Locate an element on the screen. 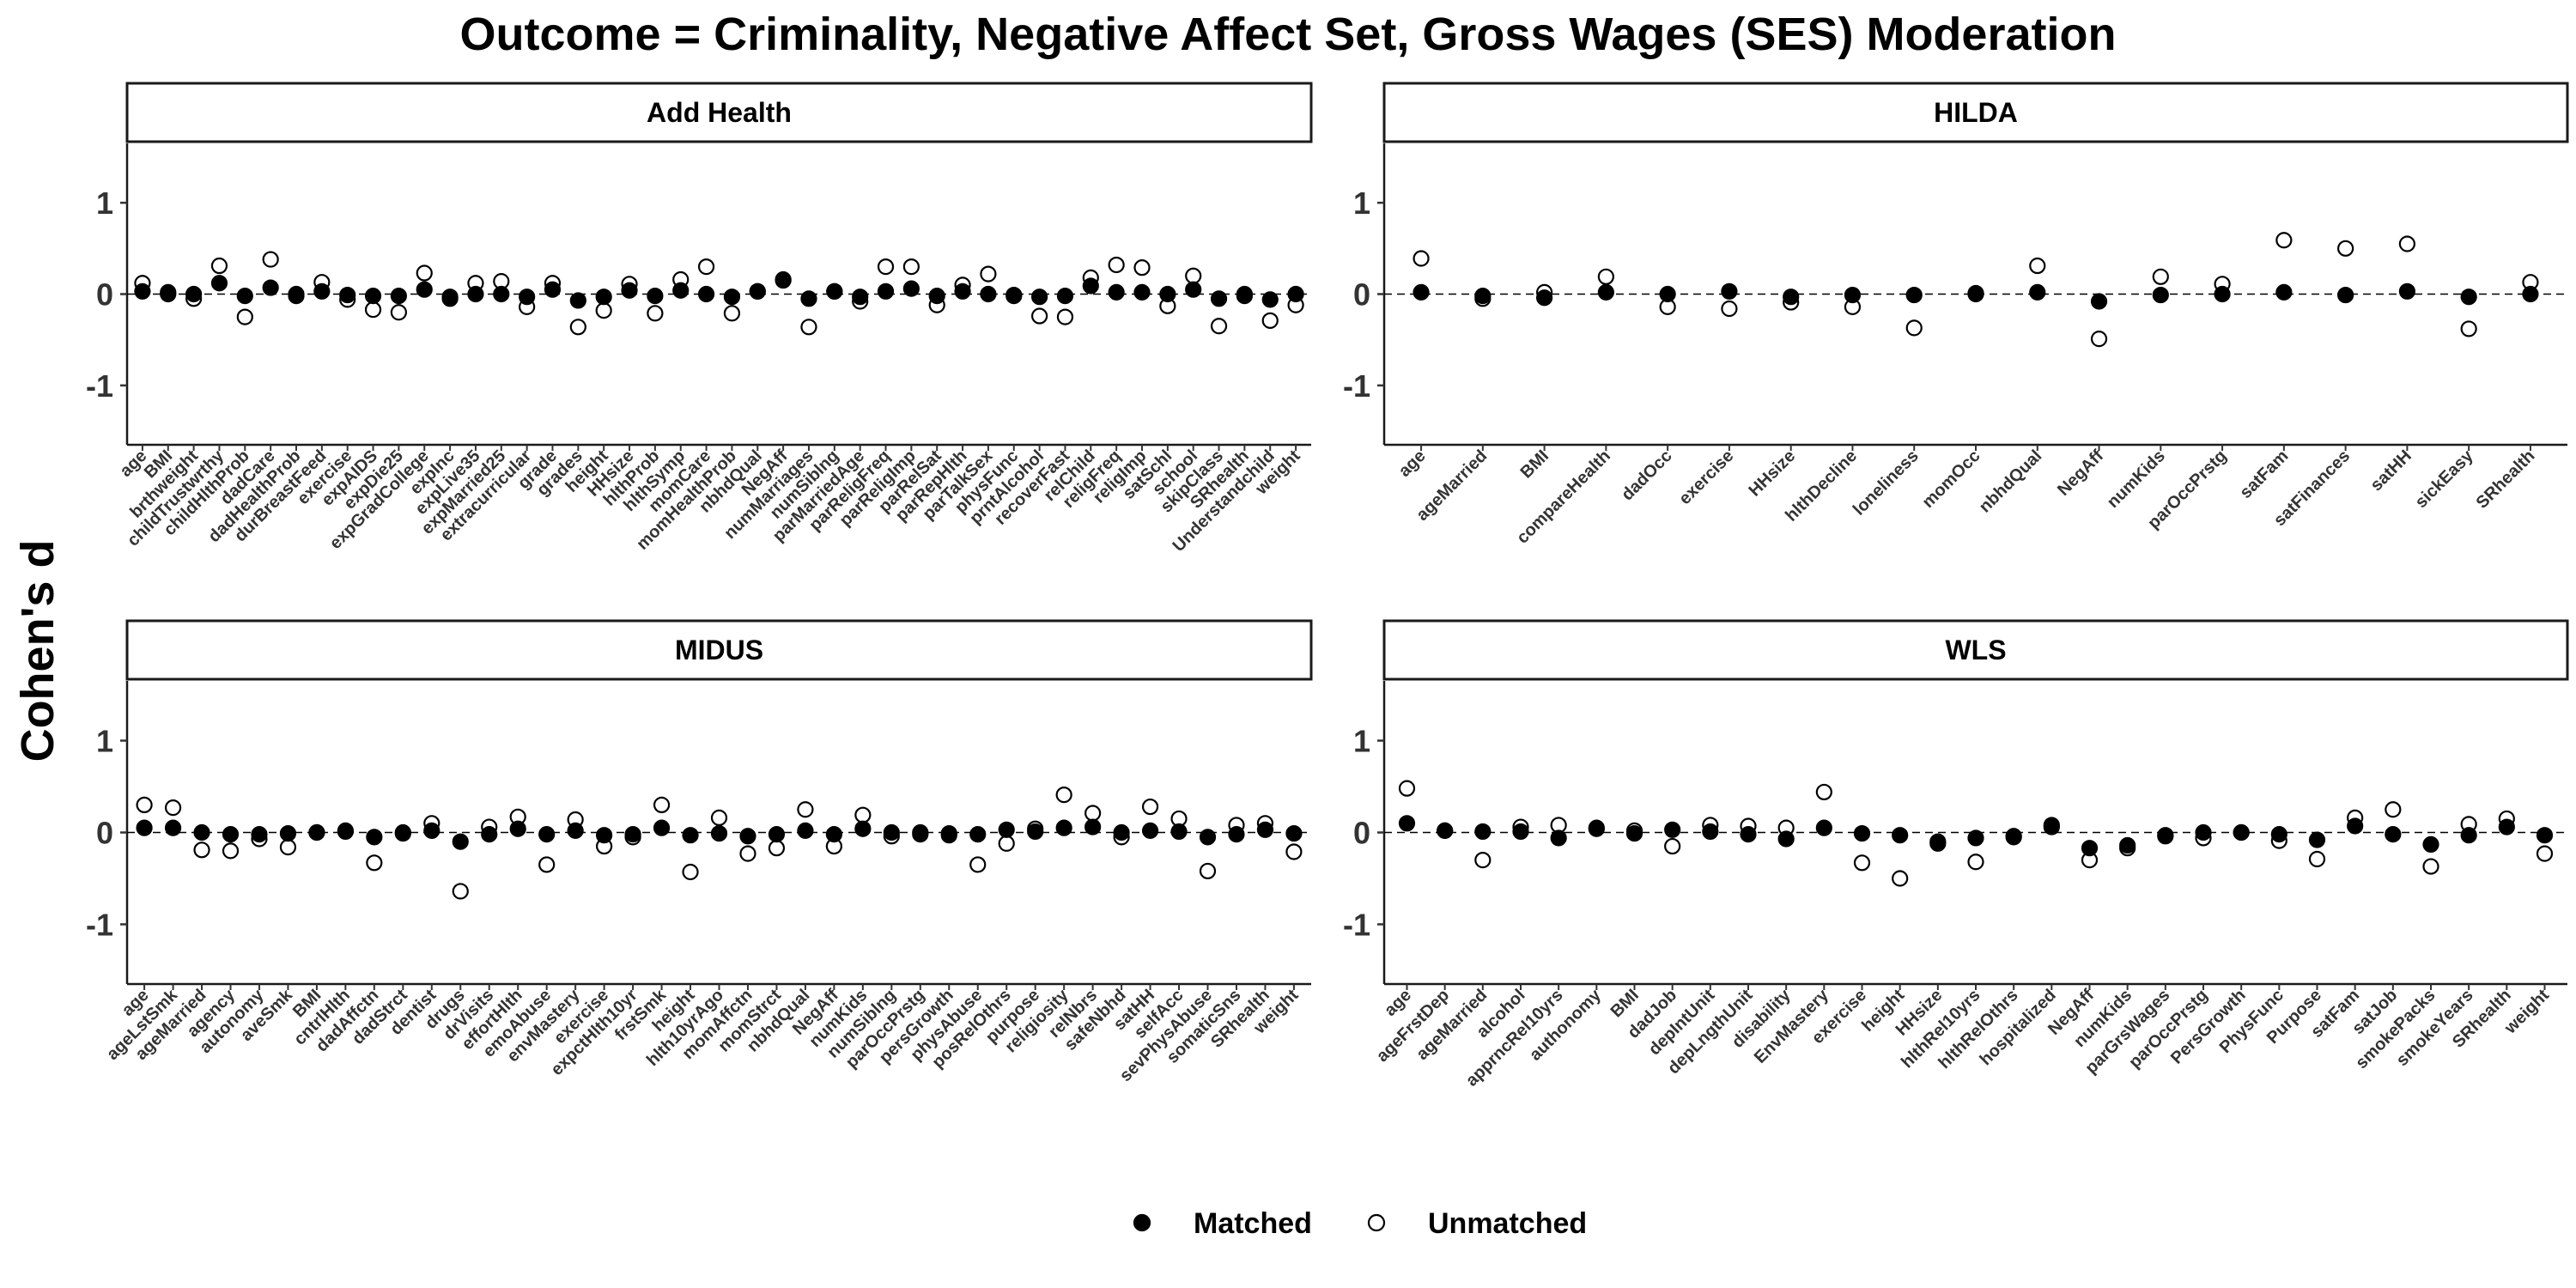  matched-point-pargrswages is located at coordinates (2165, 835).